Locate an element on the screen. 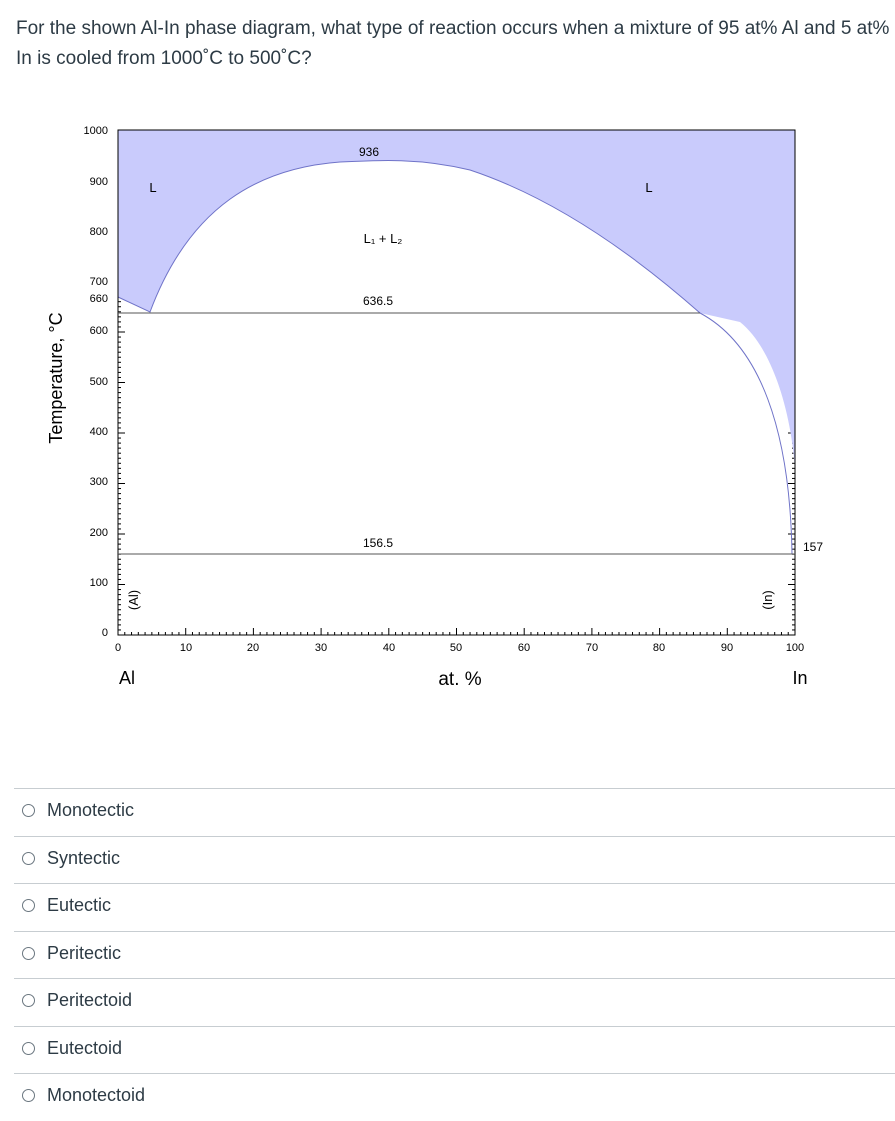 The width and height of the screenshot is (895, 1121). x-tick-80: 80 is located at coordinates (659, 648).